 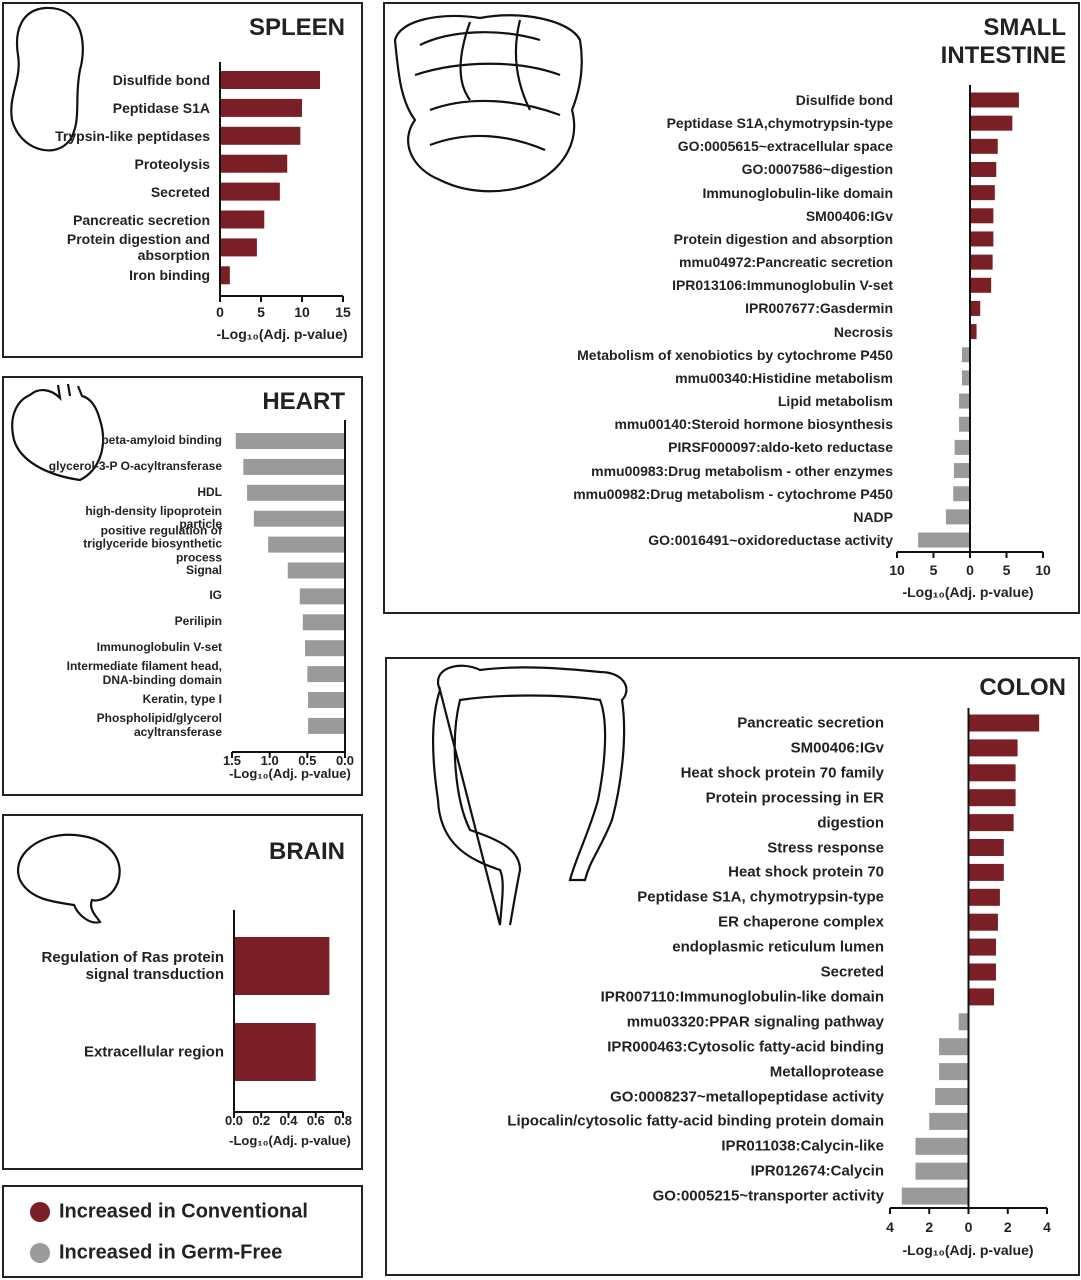 I want to click on category-label: HDL, so click(x=209, y=491).